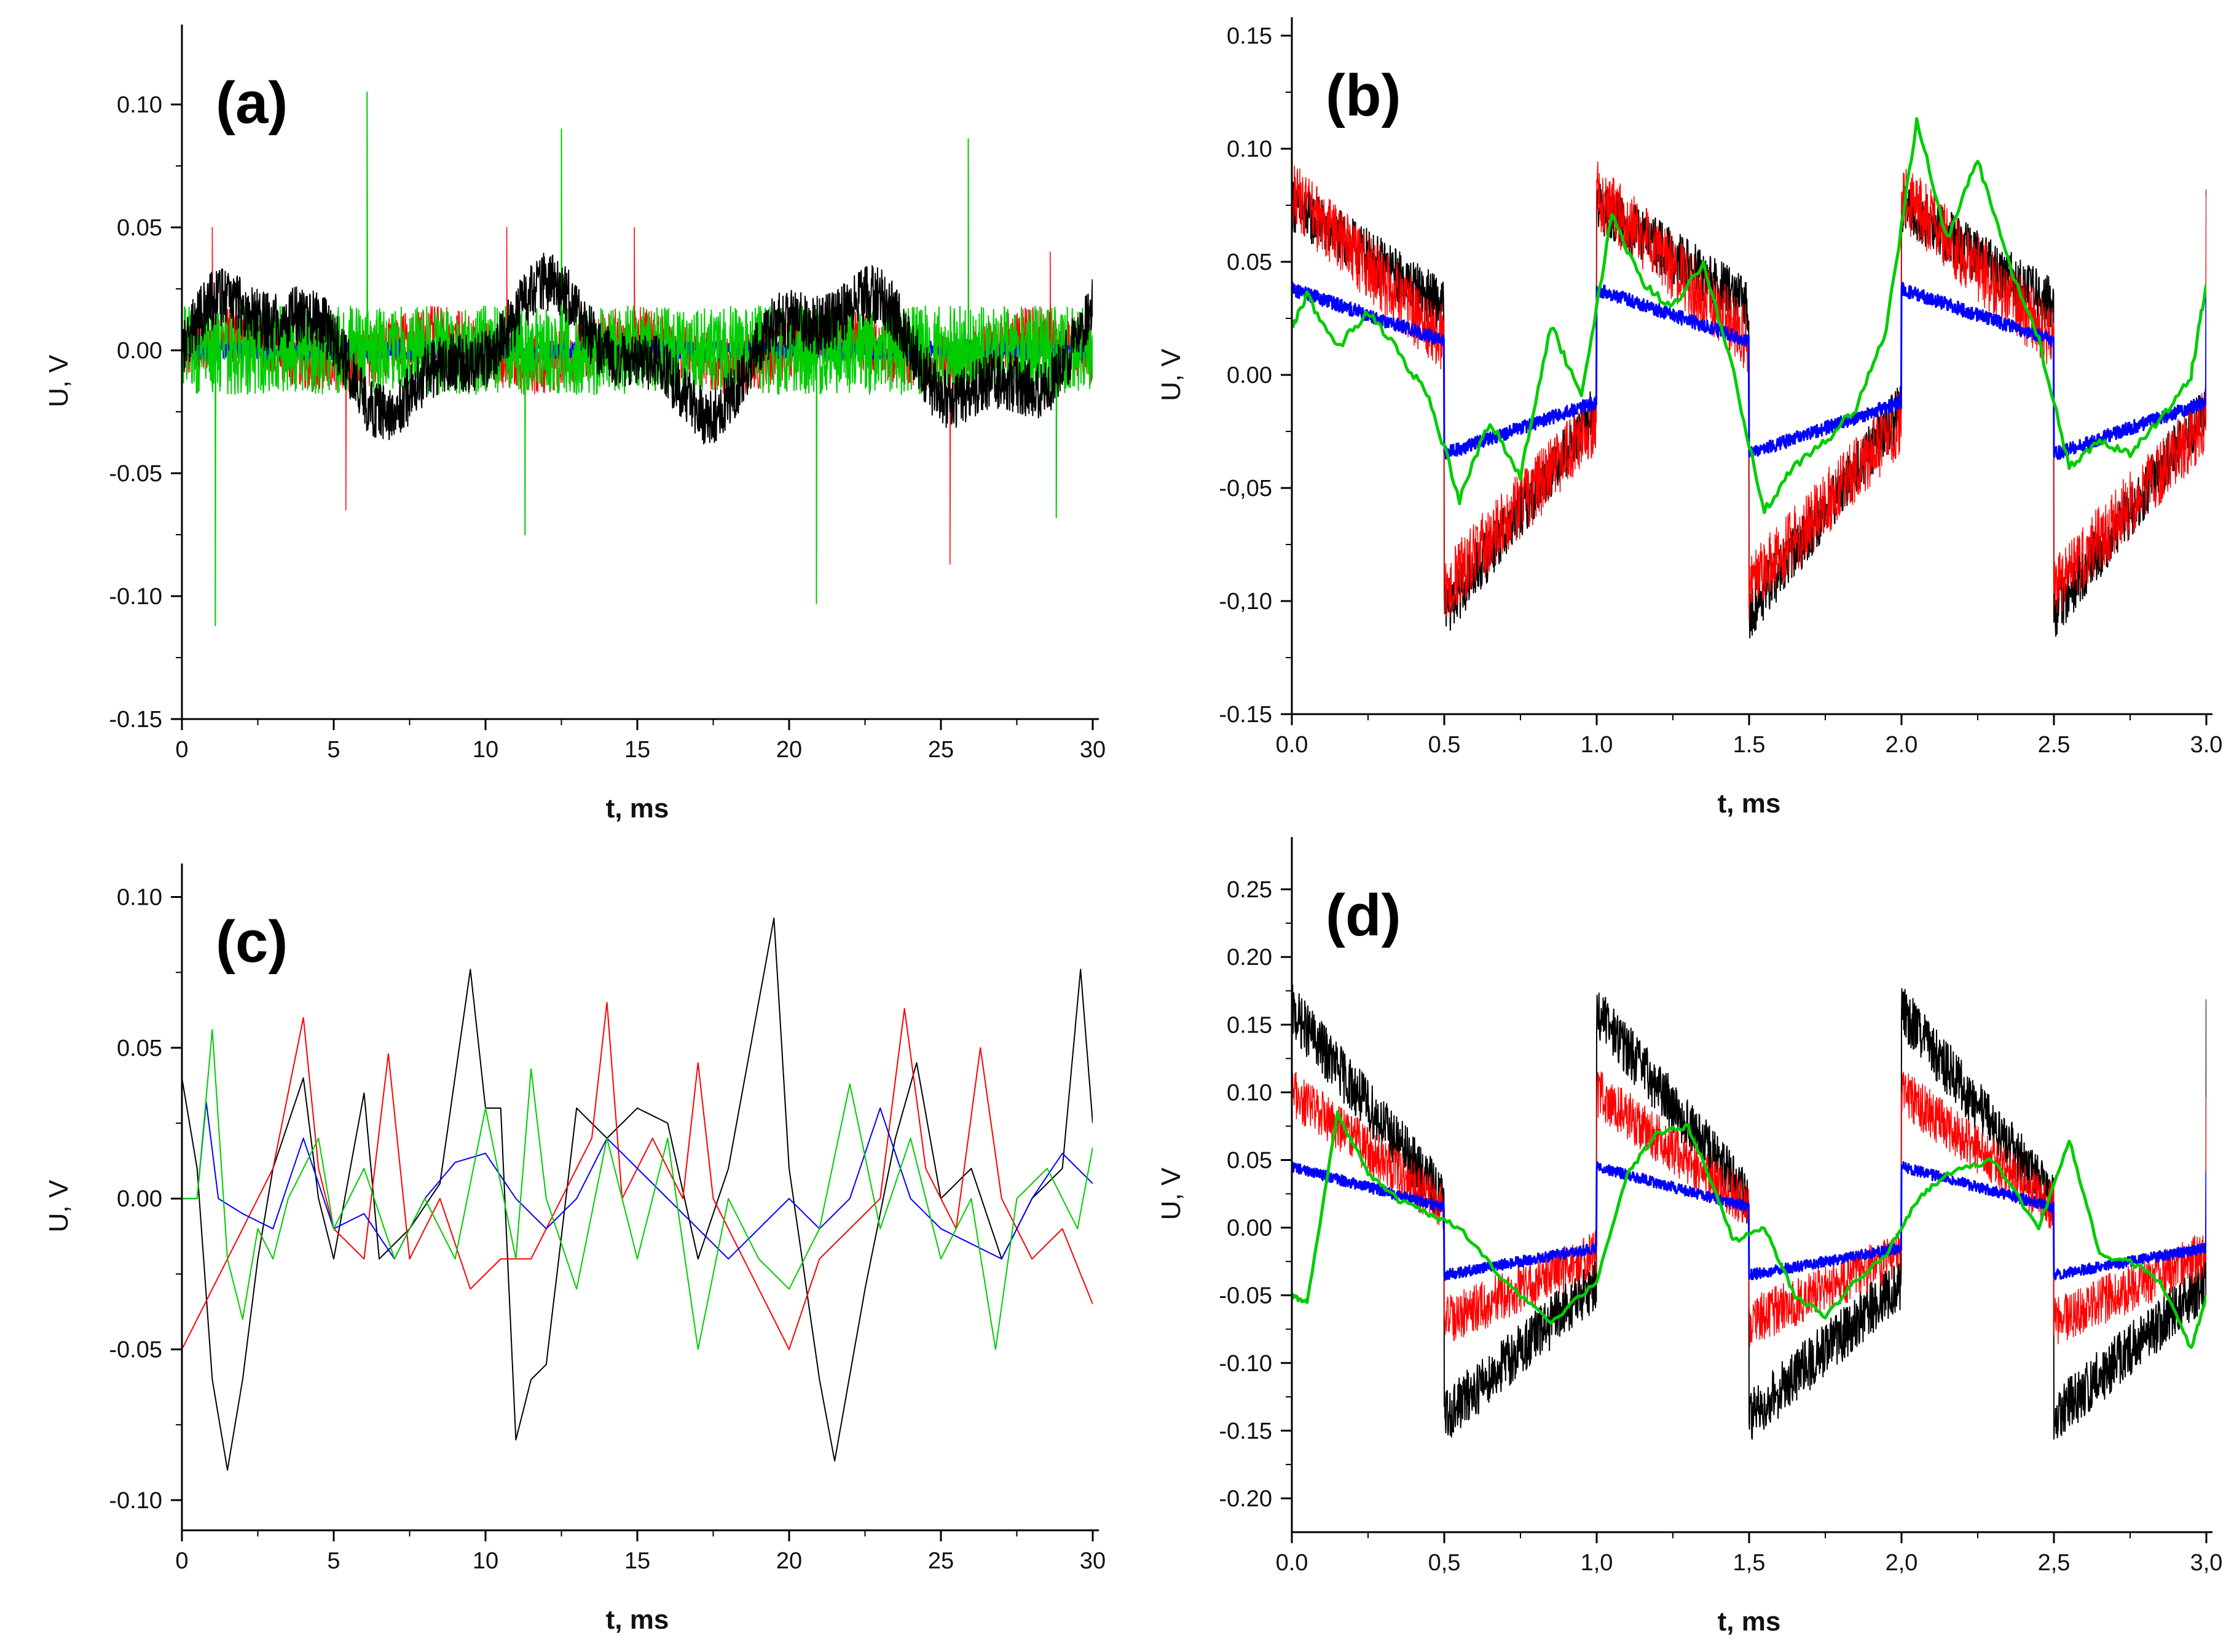  I want to click on x-tick-label: 1,5, so click(1749, 1563).